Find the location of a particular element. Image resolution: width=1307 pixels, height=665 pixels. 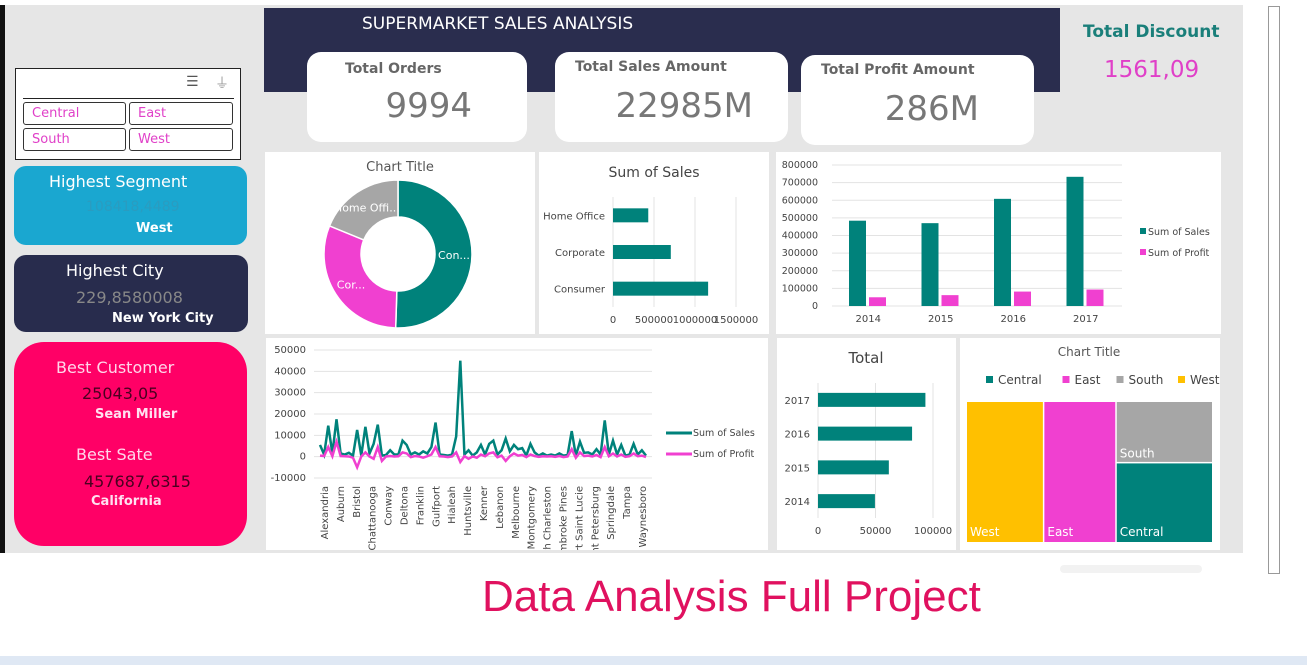

slicer-item-west: West is located at coordinates (181, 139).